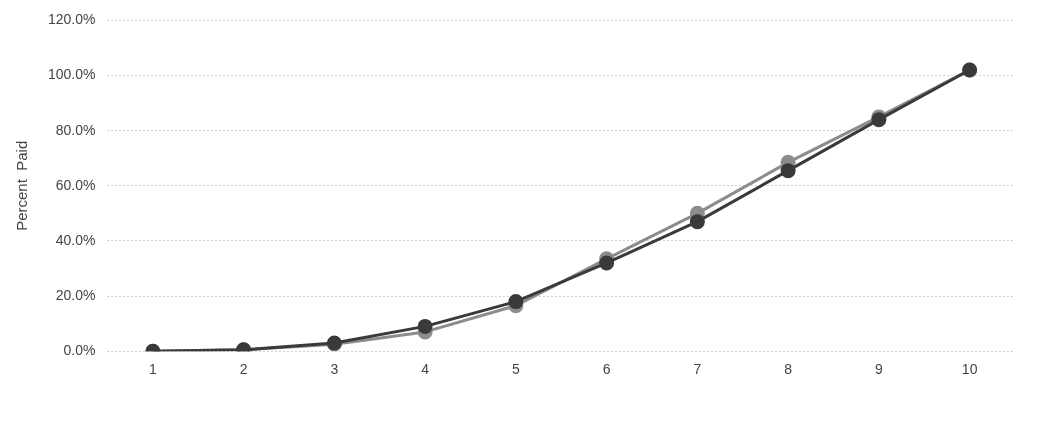 Image resolution: width=1045 pixels, height=427 pixels. What do you see at coordinates (788, 369) in the screenshot?
I see `x-tick-label: 8` at bounding box center [788, 369].